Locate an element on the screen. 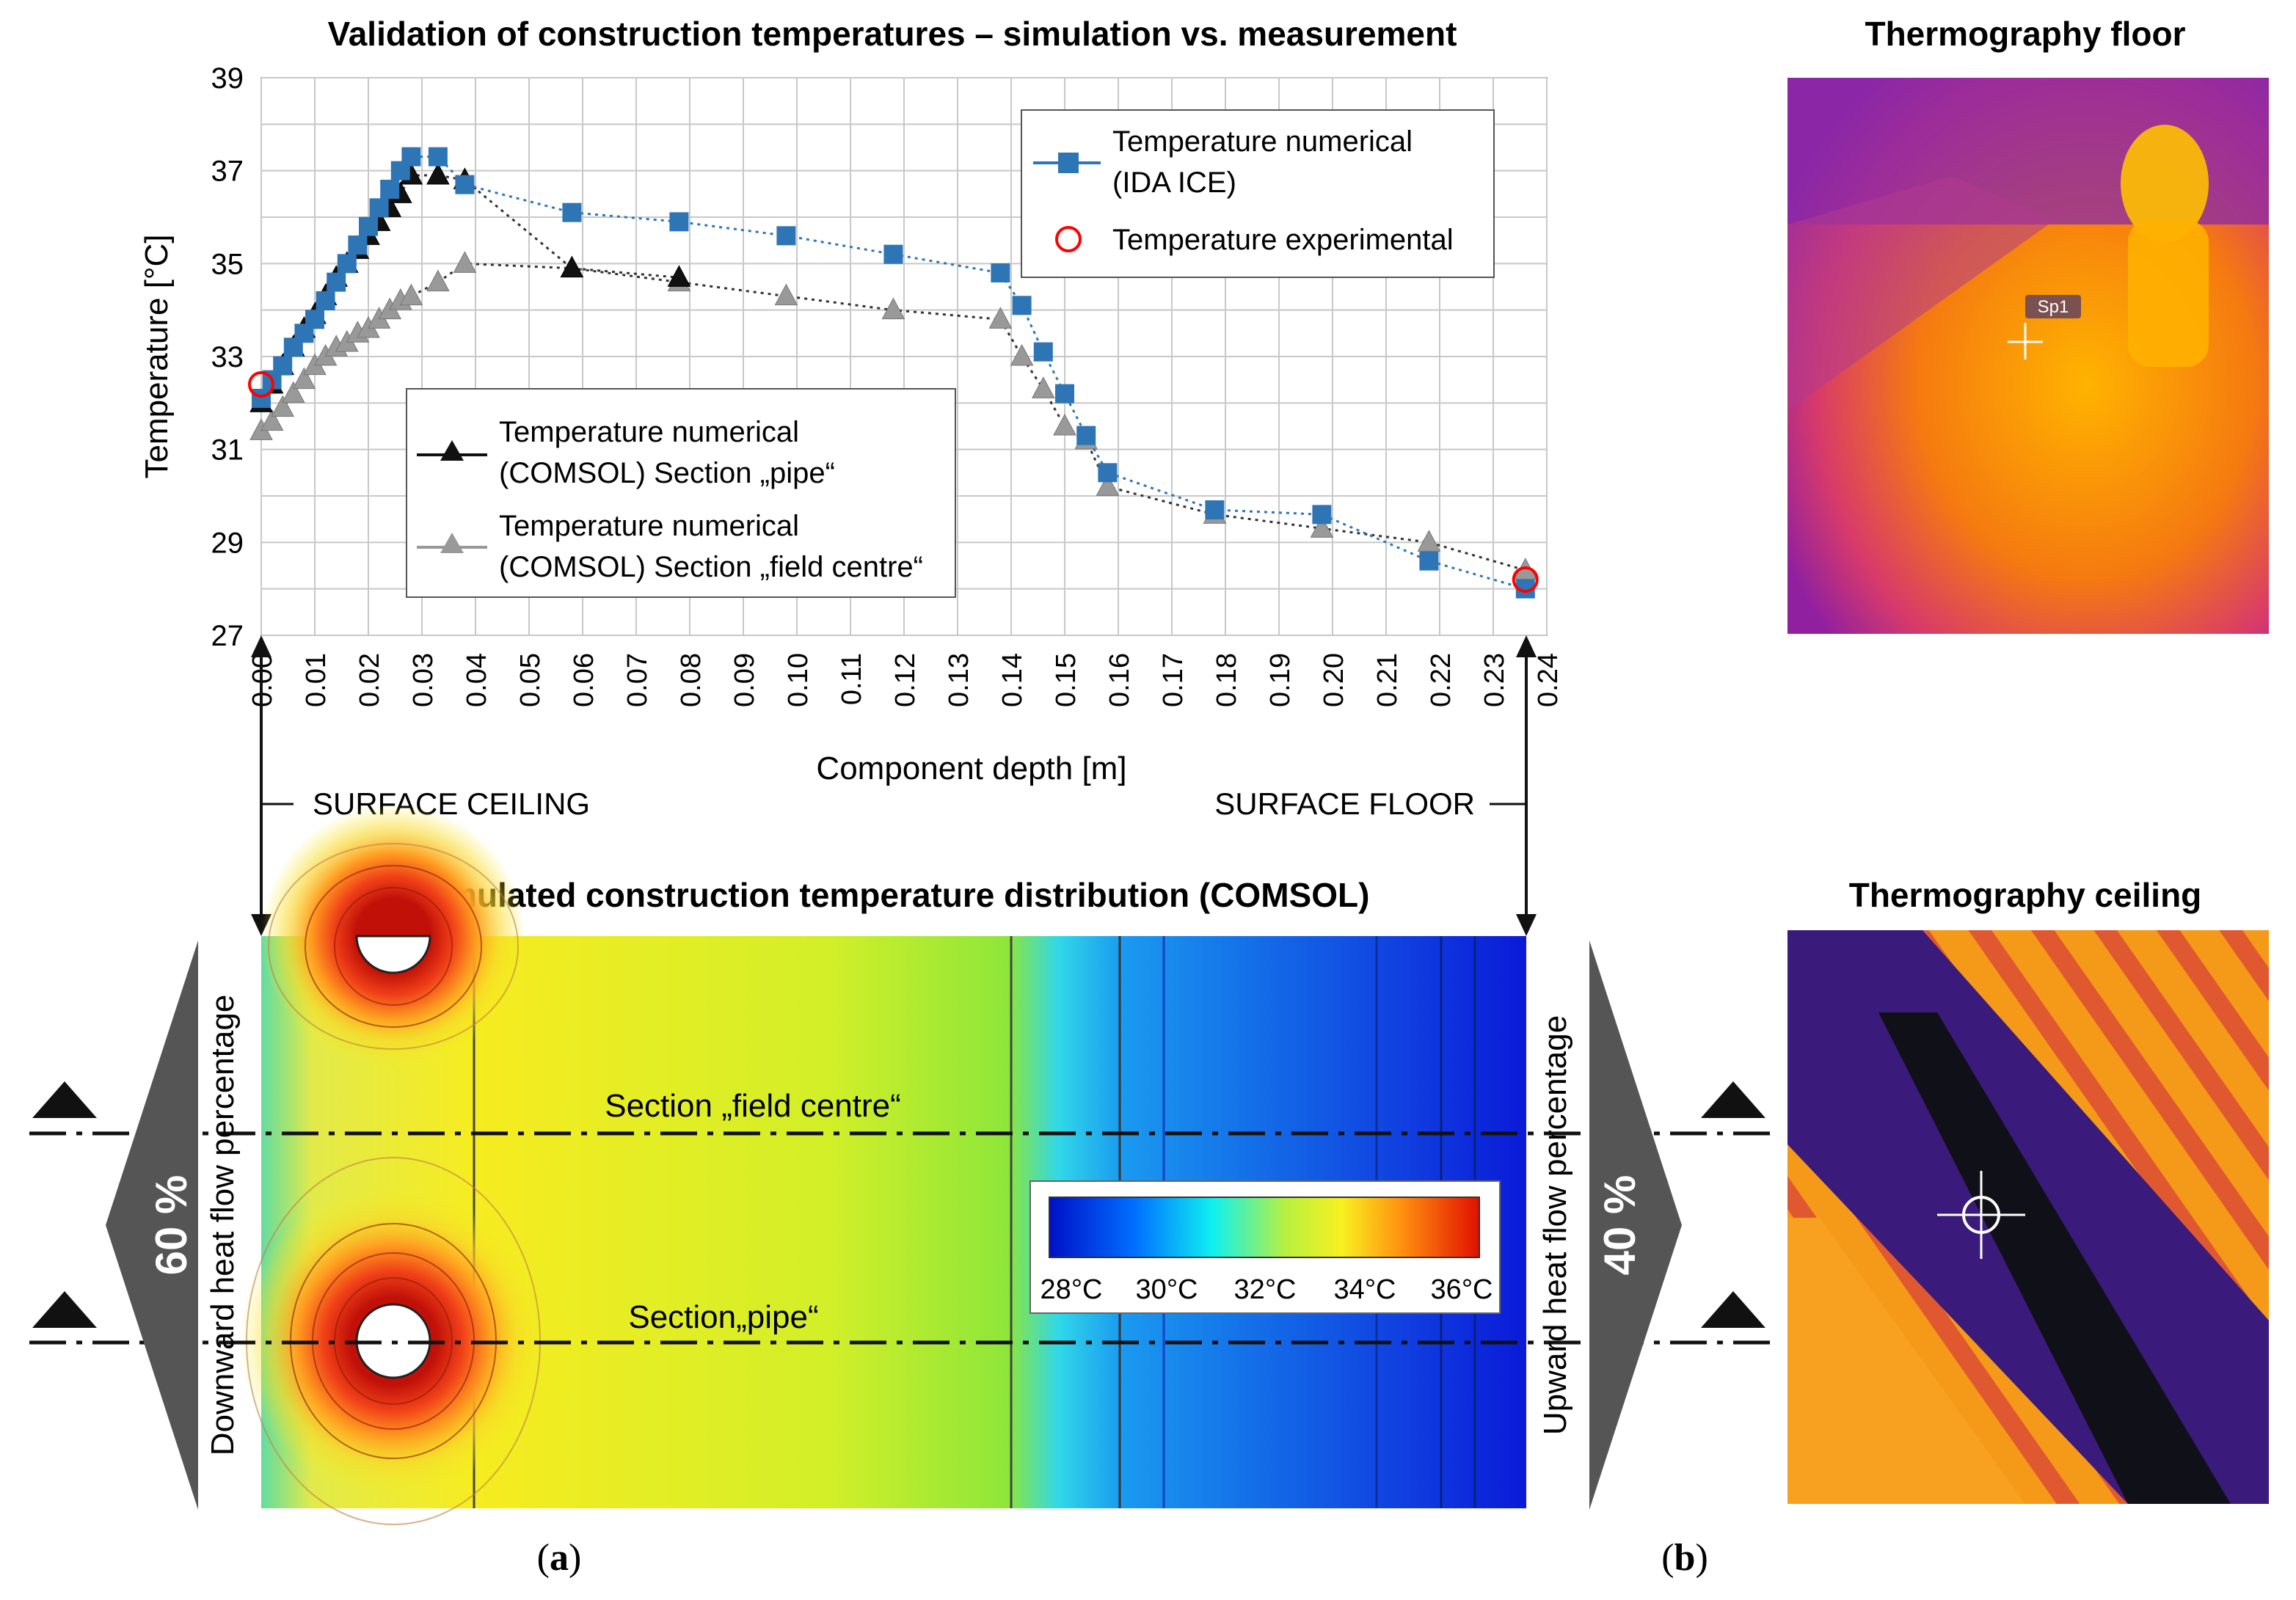  x-tick-label: 0.11 is located at coordinates (852, 679).